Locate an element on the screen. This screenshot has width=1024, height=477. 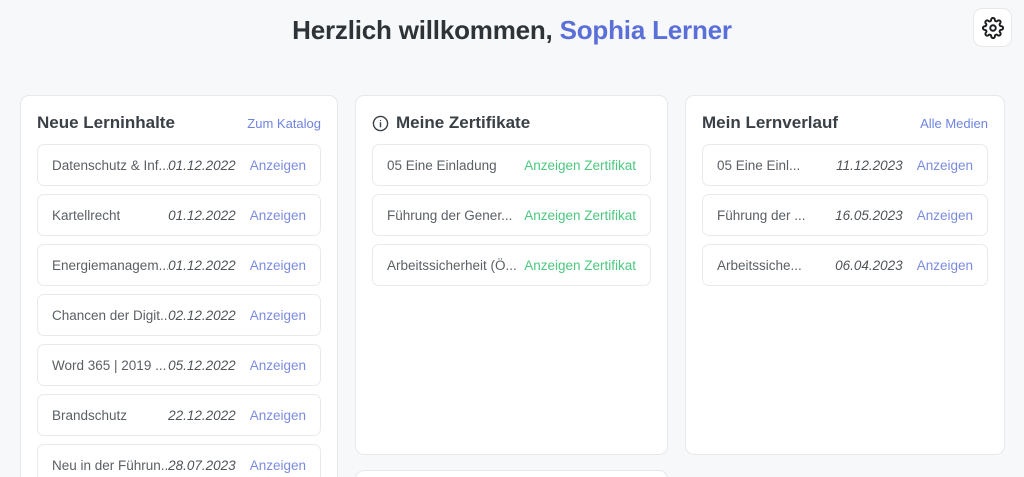
card-certificates-header: Meine Zertifikate is located at coordinates (511, 116).